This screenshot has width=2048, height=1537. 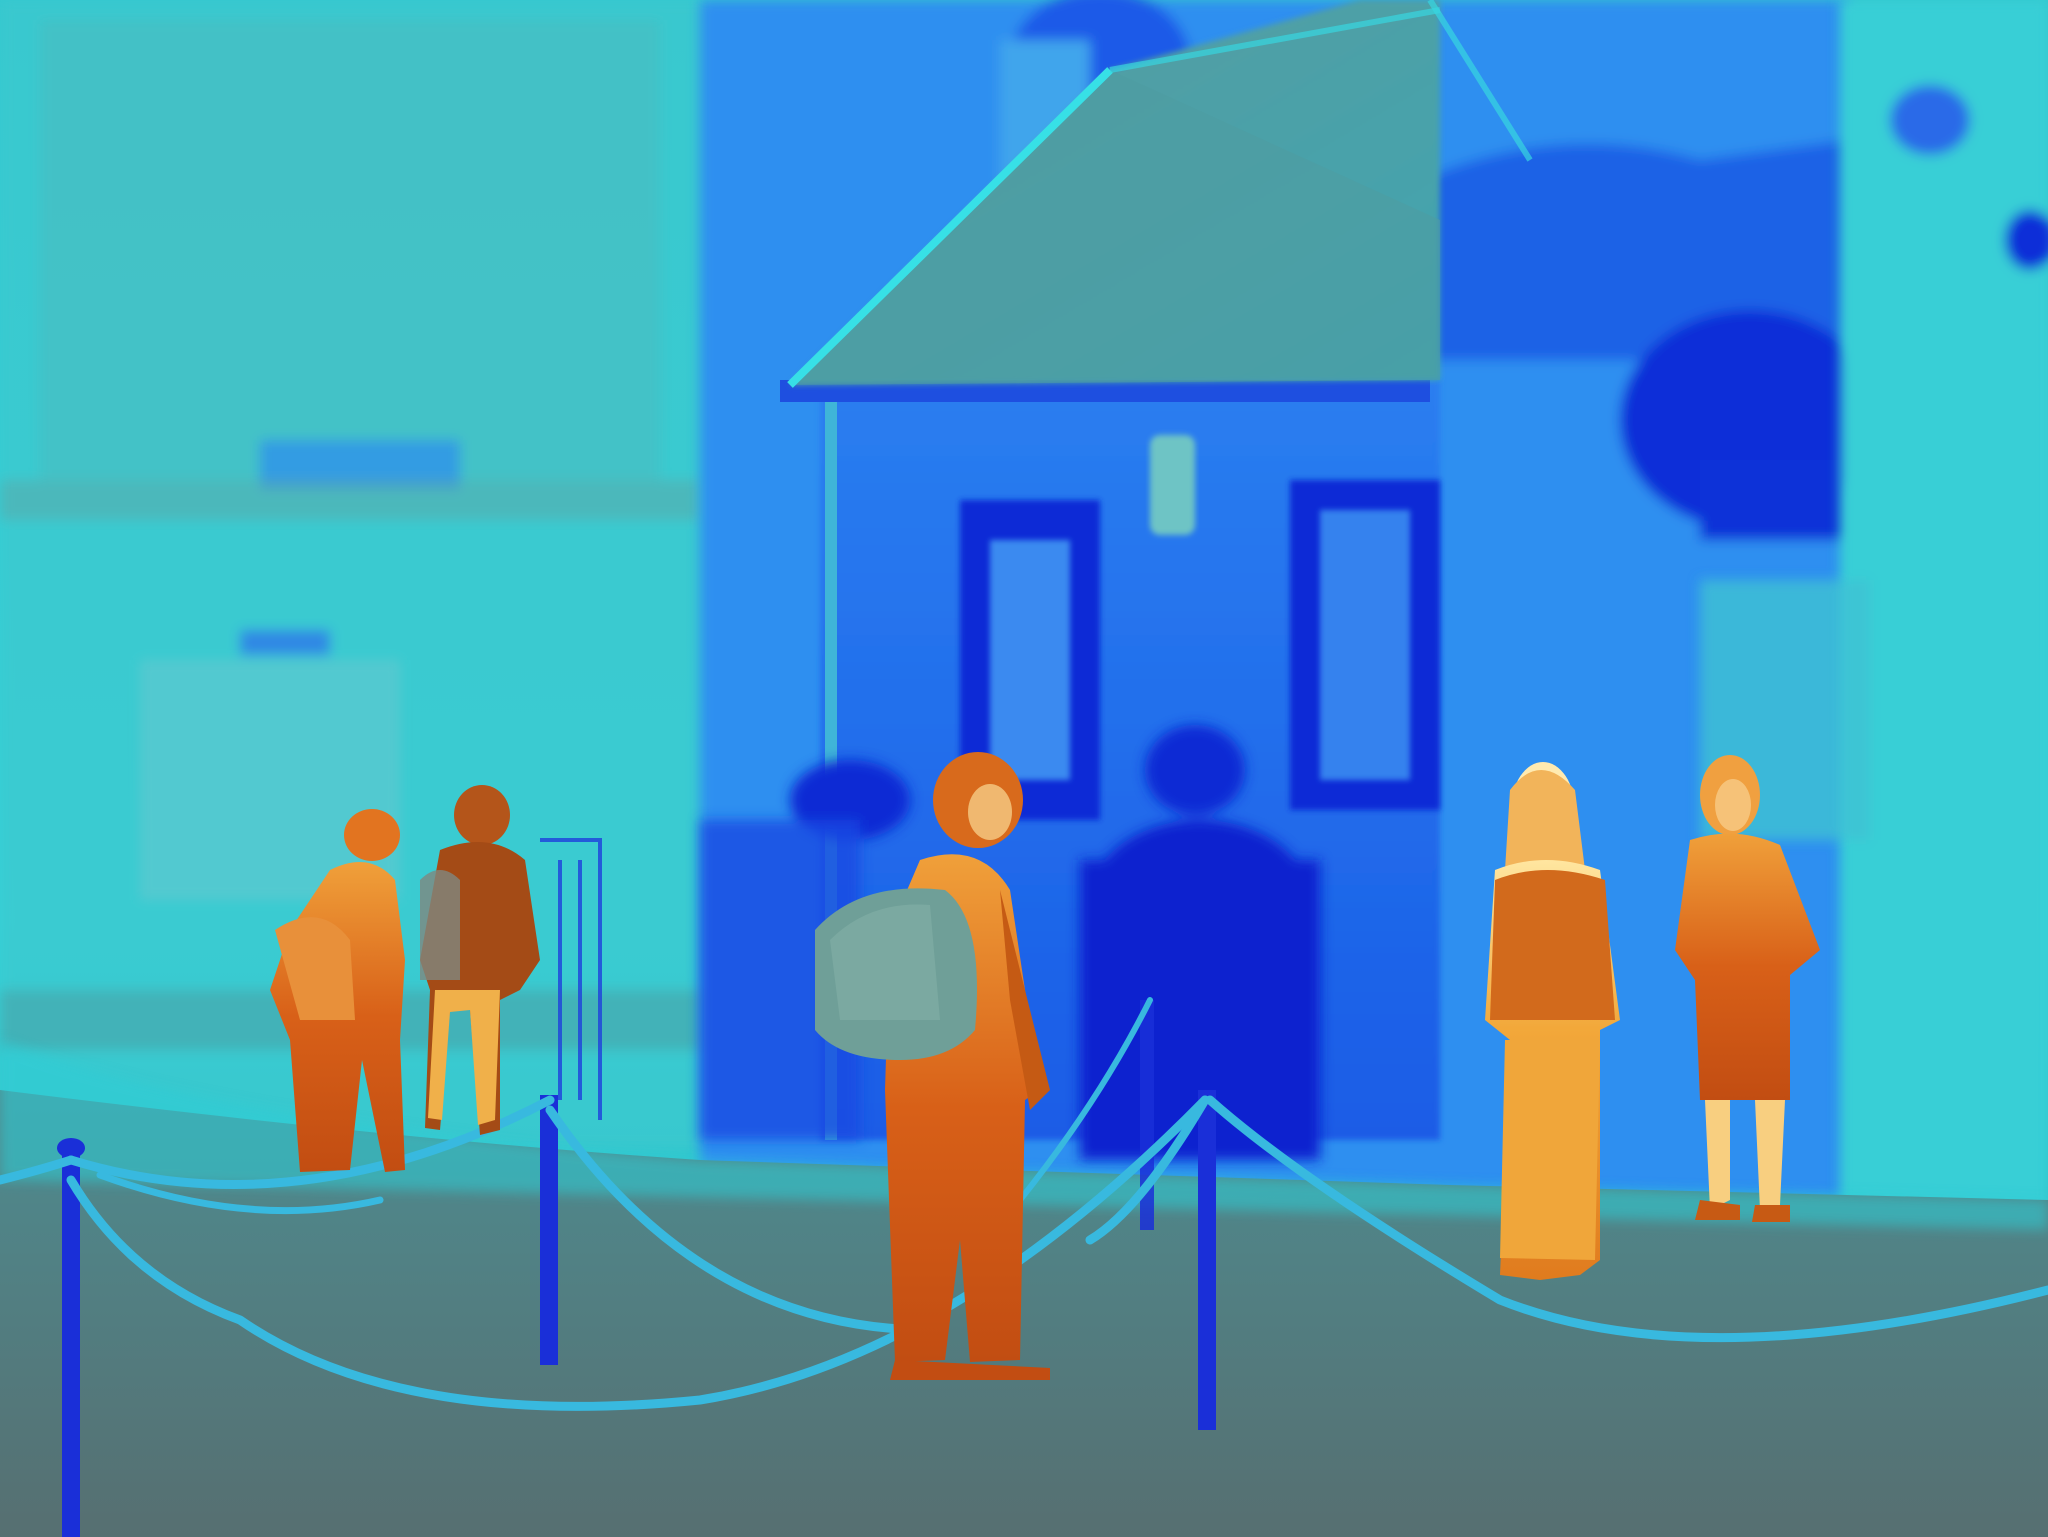 I want to click on railing, so click(x=571, y=979).